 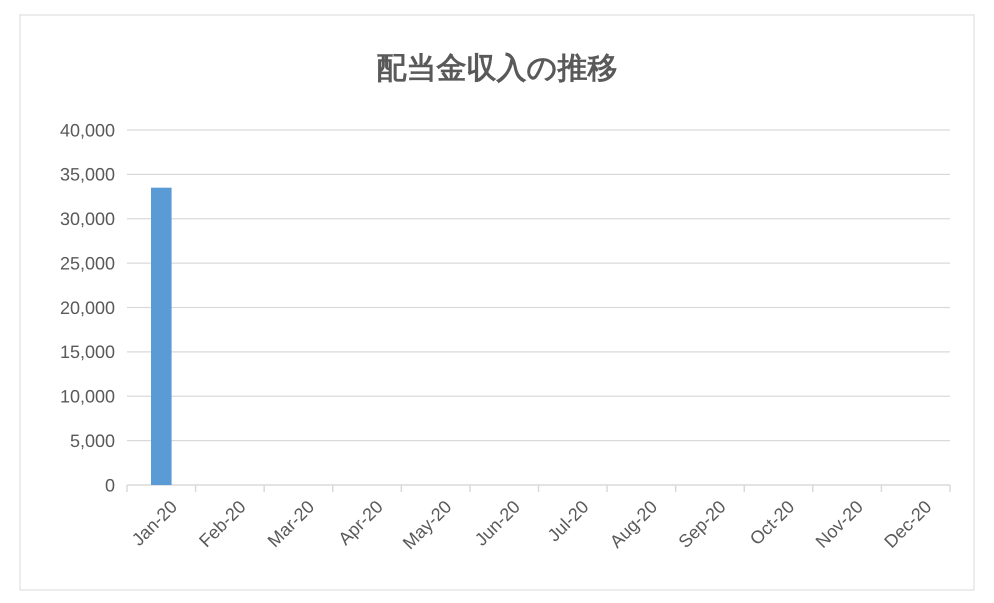 What do you see at coordinates (87, 219) in the screenshot?
I see `y-tick-label: 30,000` at bounding box center [87, 219].